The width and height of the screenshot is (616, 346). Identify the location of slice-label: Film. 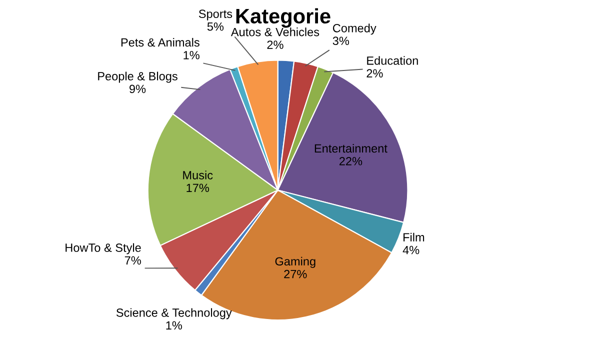
(414, 237).